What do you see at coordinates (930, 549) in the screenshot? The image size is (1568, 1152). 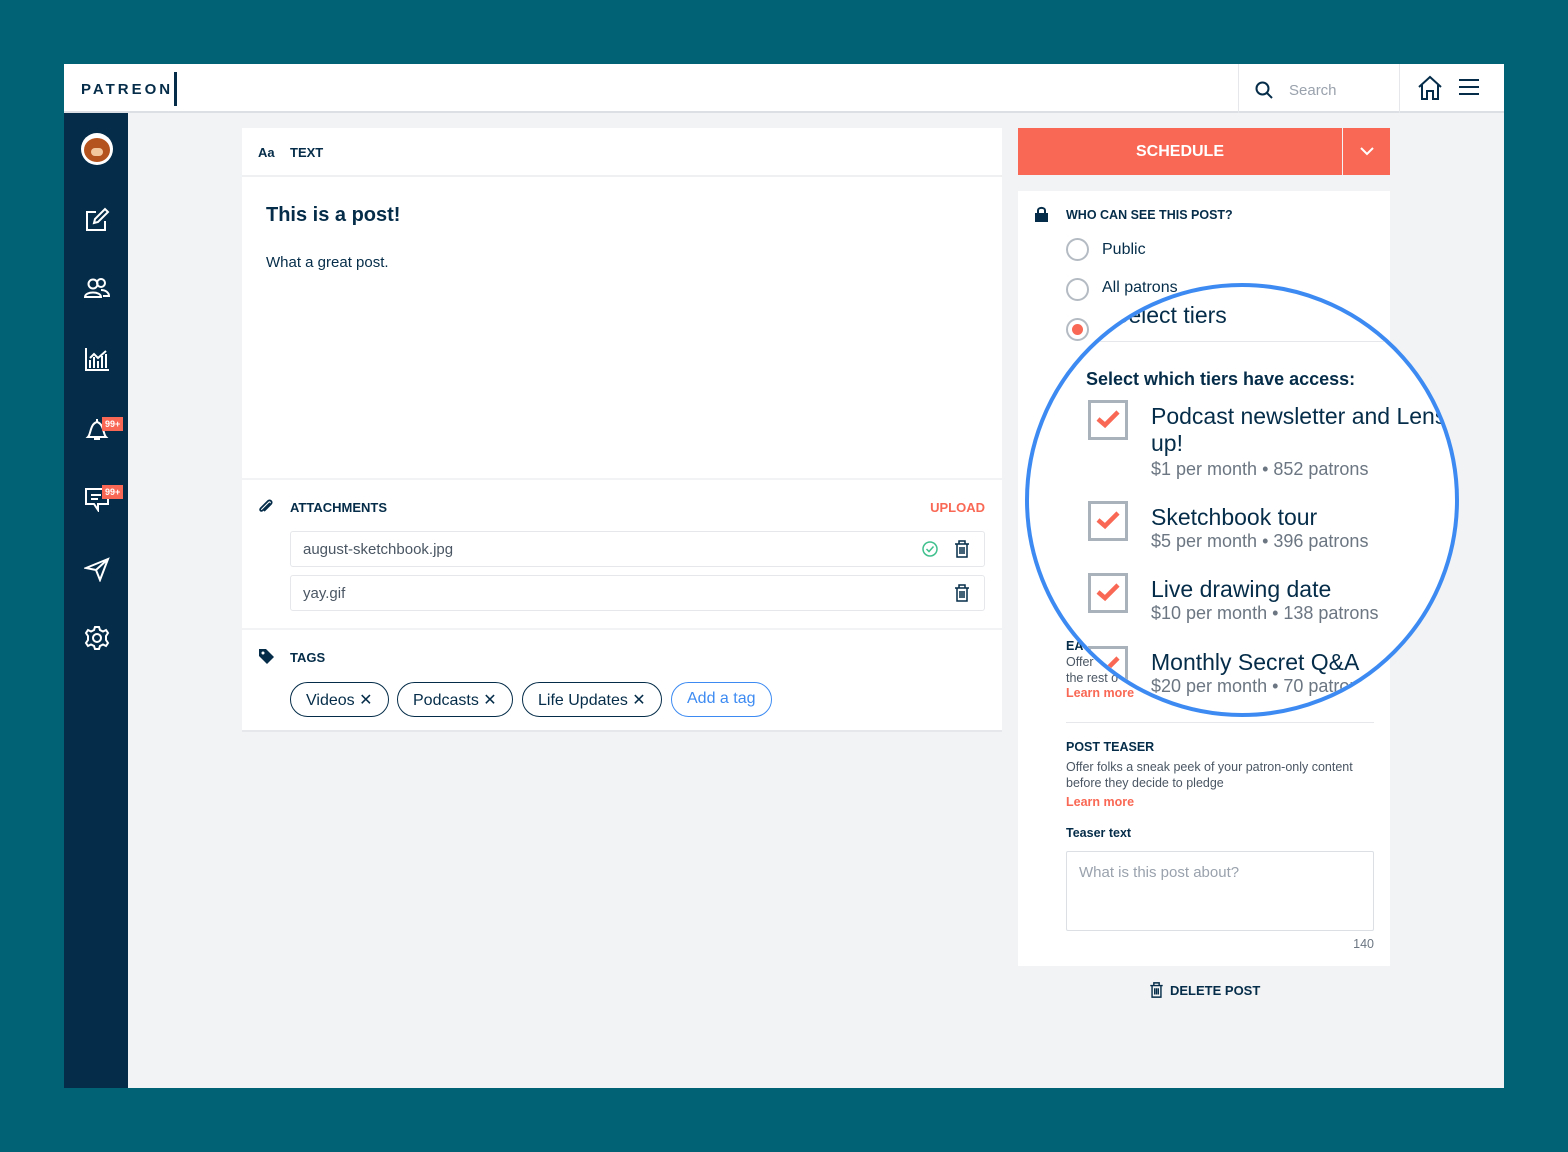 I see `check-circle-icon` at bounding box center [930, 549].